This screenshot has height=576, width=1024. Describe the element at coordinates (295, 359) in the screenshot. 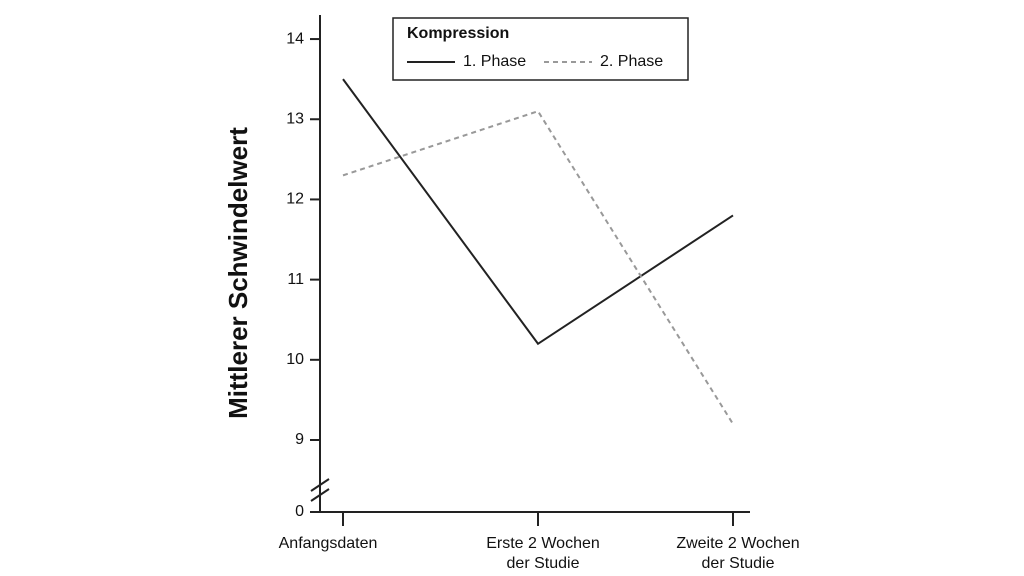

I see `y-tick-label: 10` at that location.